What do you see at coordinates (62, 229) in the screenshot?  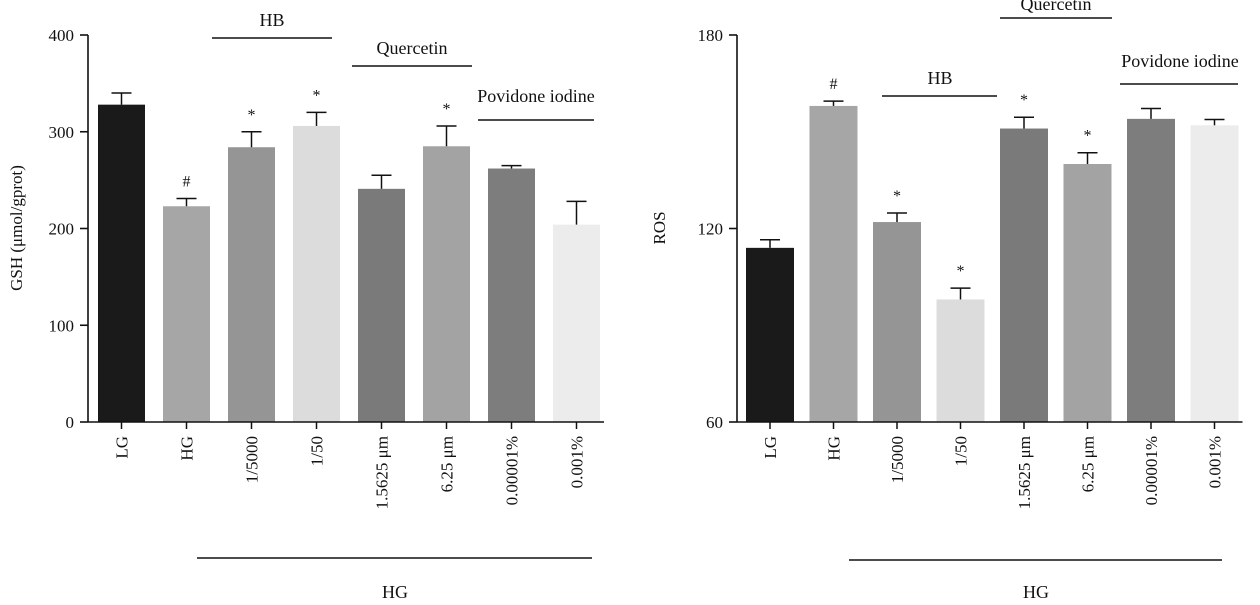 I see `y-tick-label: 200` at bounding box center [62, 229].